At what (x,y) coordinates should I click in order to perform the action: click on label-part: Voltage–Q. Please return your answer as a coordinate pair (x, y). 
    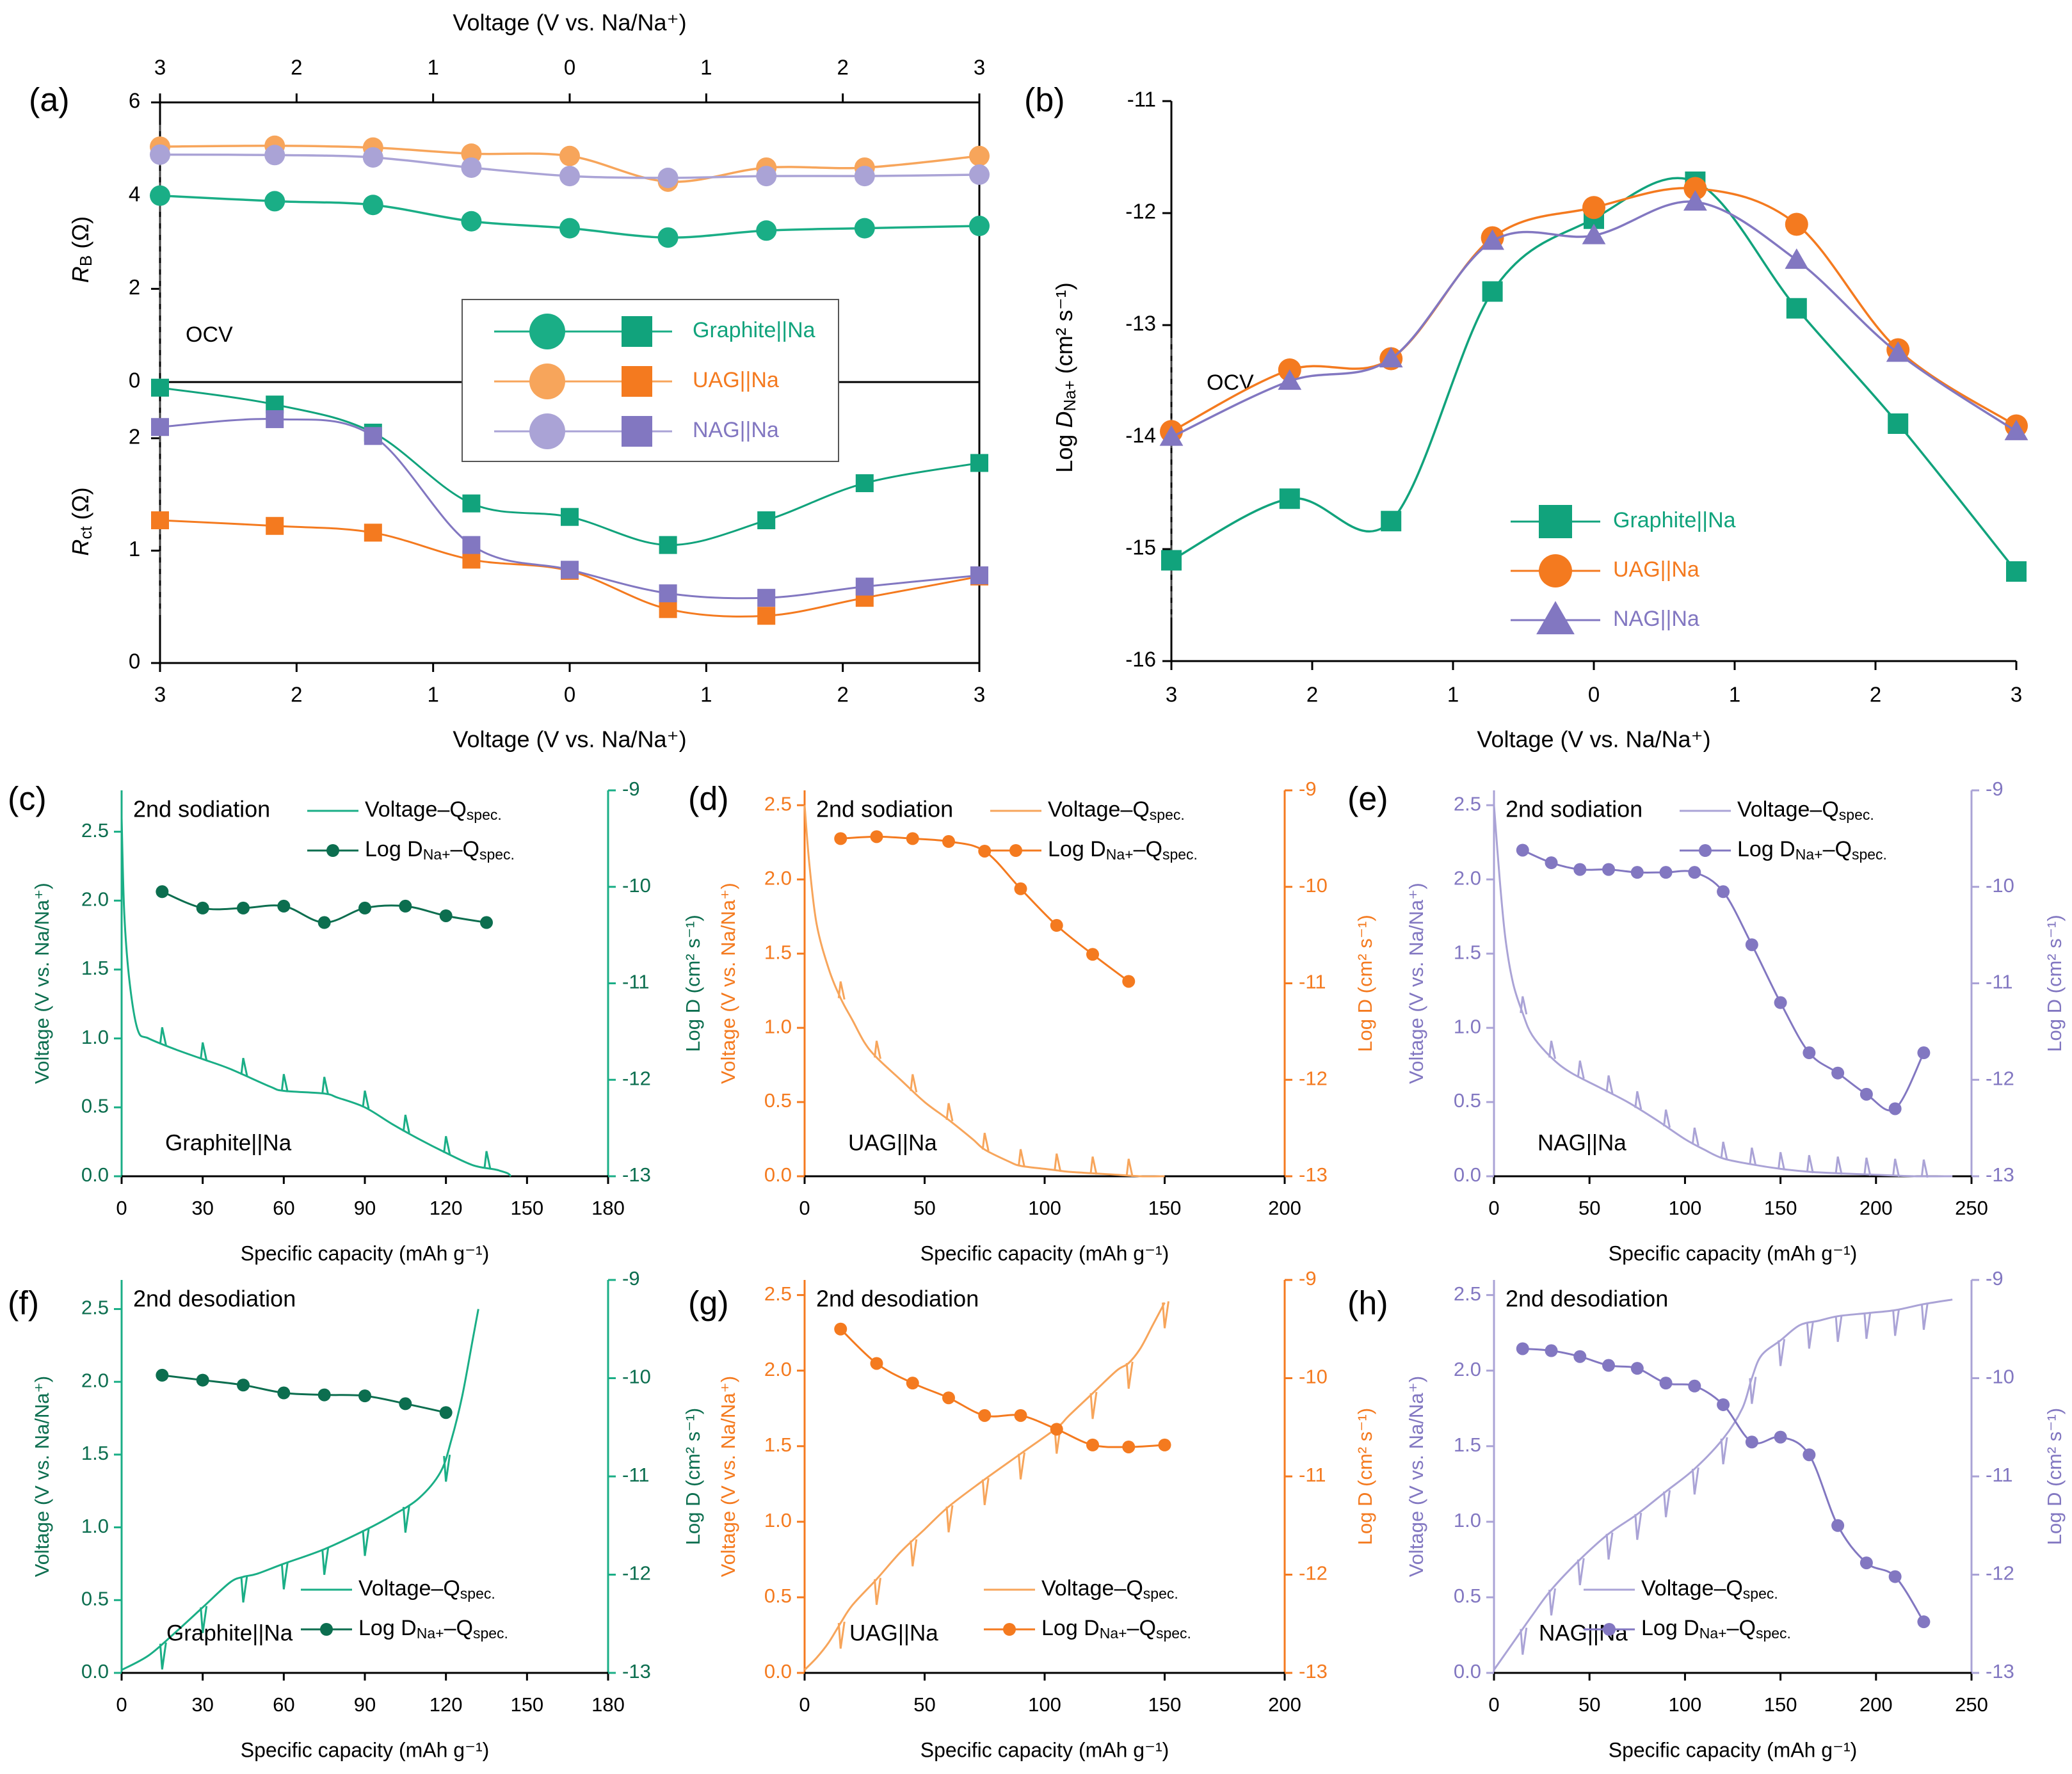
    Looking at the image, I should click on (1099, 809).